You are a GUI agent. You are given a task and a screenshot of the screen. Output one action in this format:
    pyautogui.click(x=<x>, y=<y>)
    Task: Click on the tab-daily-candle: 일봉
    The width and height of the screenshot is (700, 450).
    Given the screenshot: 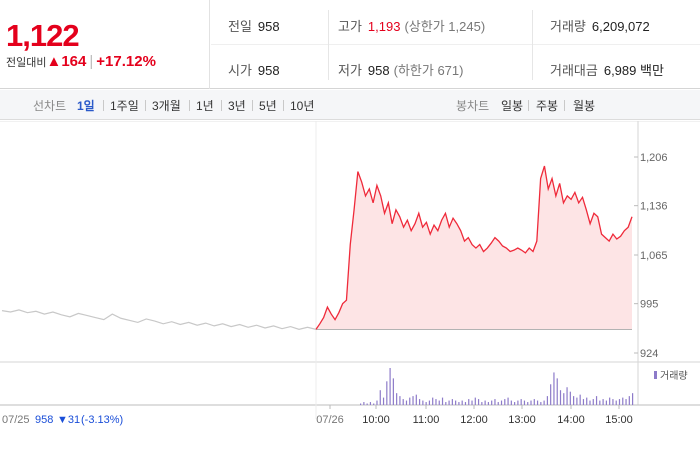 What is the action you would take?
    pyautogui.click(x=512, y=106)
    